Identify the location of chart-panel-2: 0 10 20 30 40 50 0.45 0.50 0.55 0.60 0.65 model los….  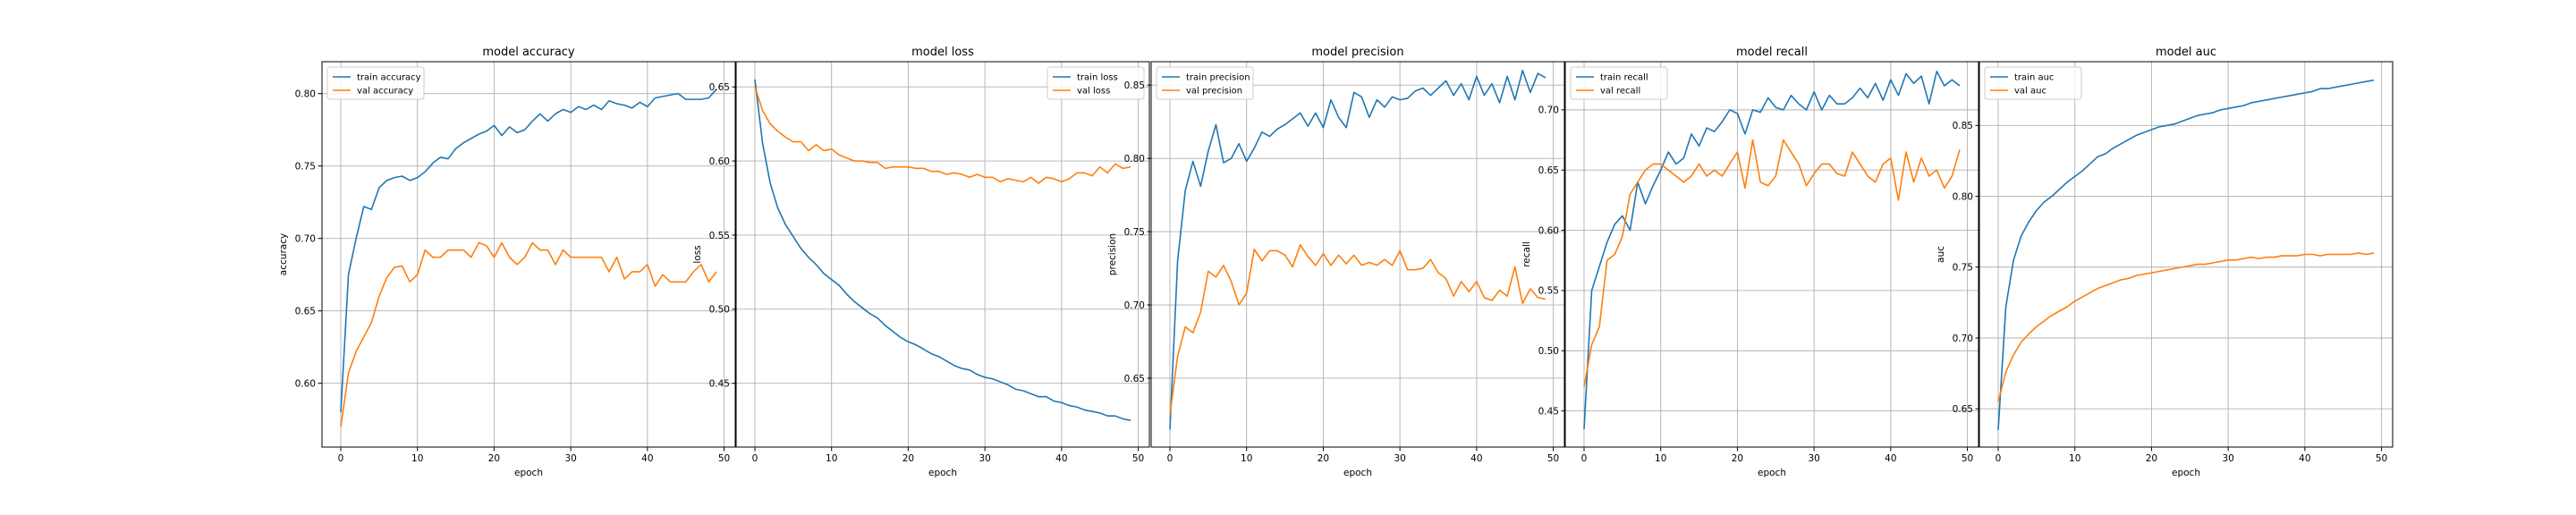
(921, 262).